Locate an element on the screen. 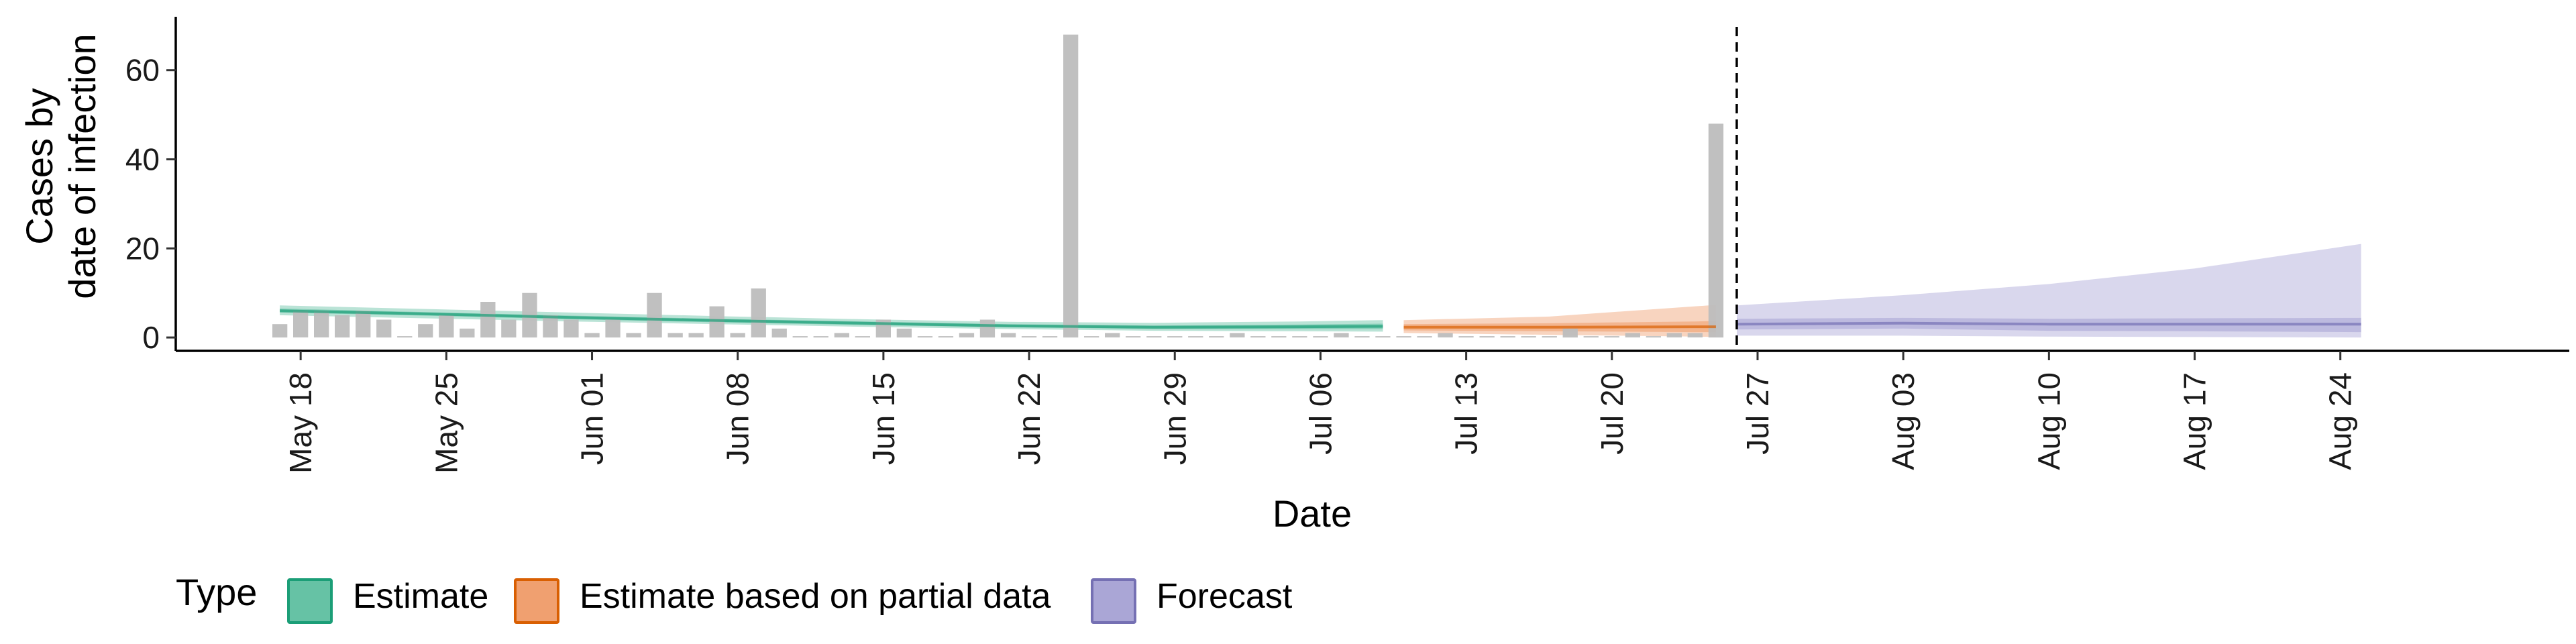 The width and height of the screenshot is (2576, 644). x-tick-label: Jun 15 is located at coordinates (883, 418).